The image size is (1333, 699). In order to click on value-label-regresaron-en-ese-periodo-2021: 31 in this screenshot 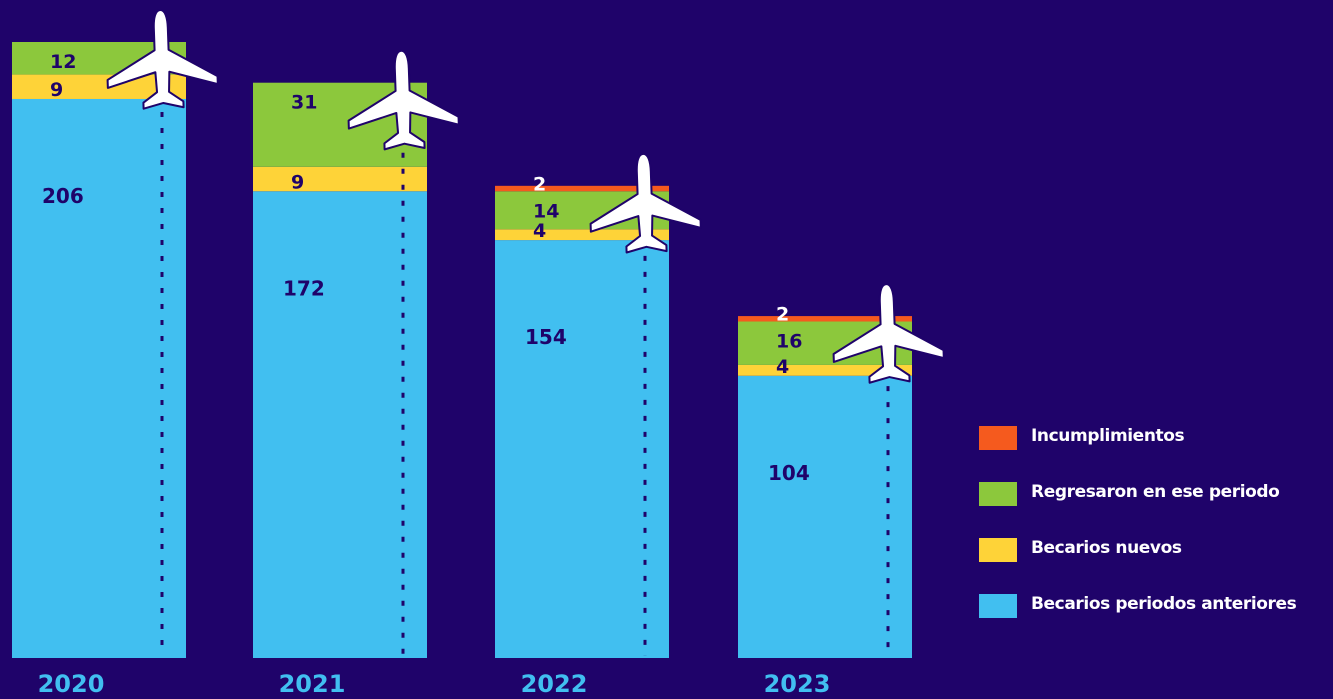, I will do `click(304, 103)`.